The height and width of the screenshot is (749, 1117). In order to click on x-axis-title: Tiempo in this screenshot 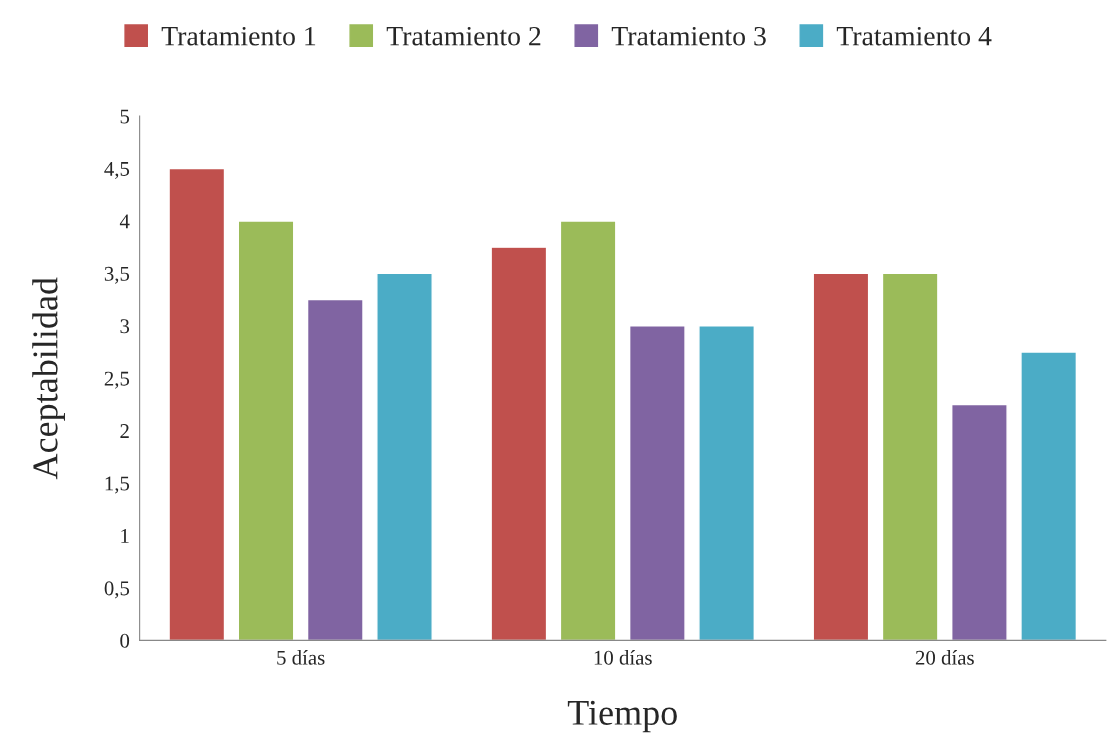, I will do `click(622, 716)`.